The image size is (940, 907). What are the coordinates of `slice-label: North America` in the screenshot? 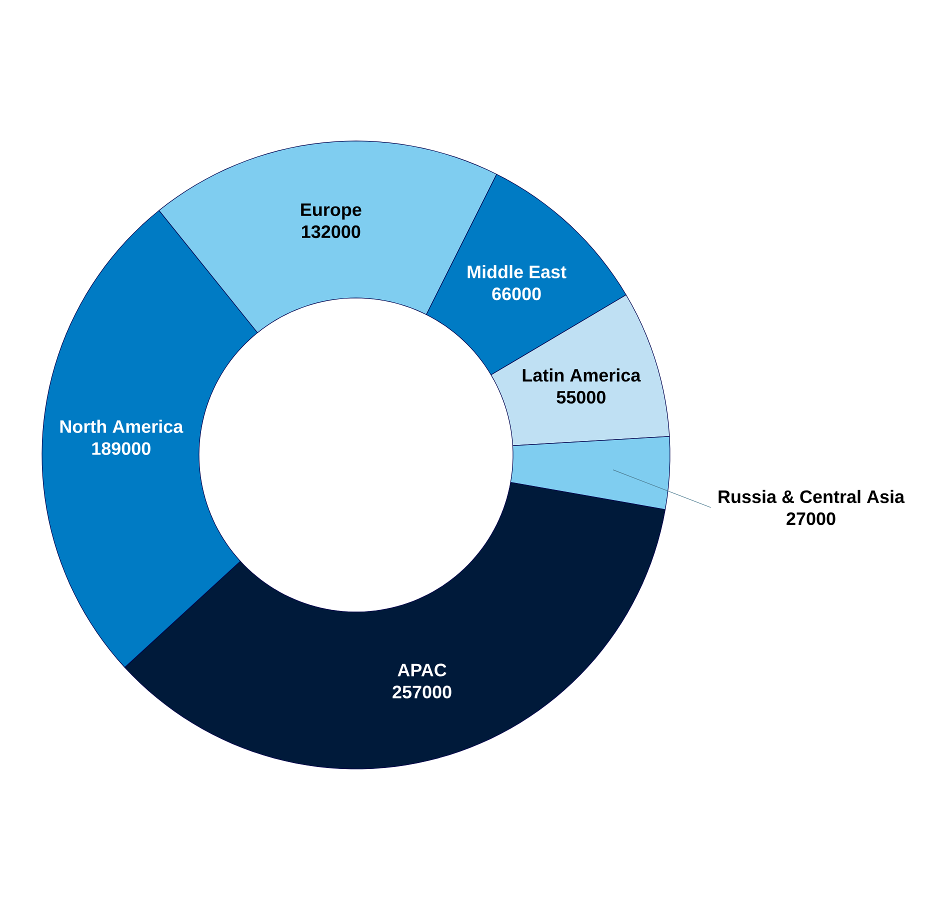 It's located at (122, 426).